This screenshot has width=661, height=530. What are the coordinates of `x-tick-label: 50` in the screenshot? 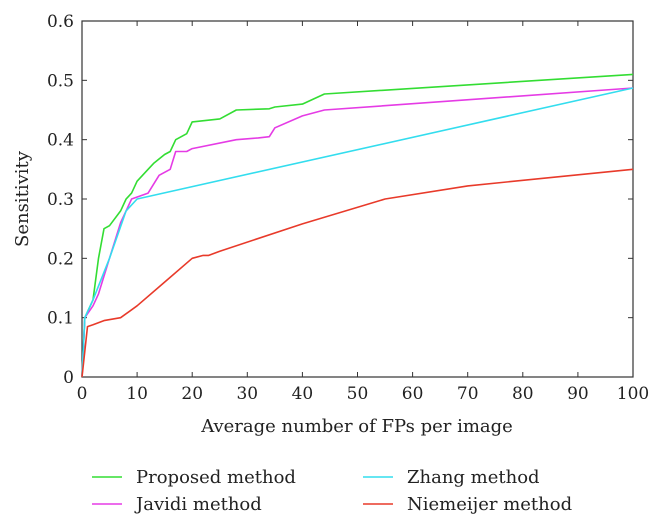 It's located at (358, 394).